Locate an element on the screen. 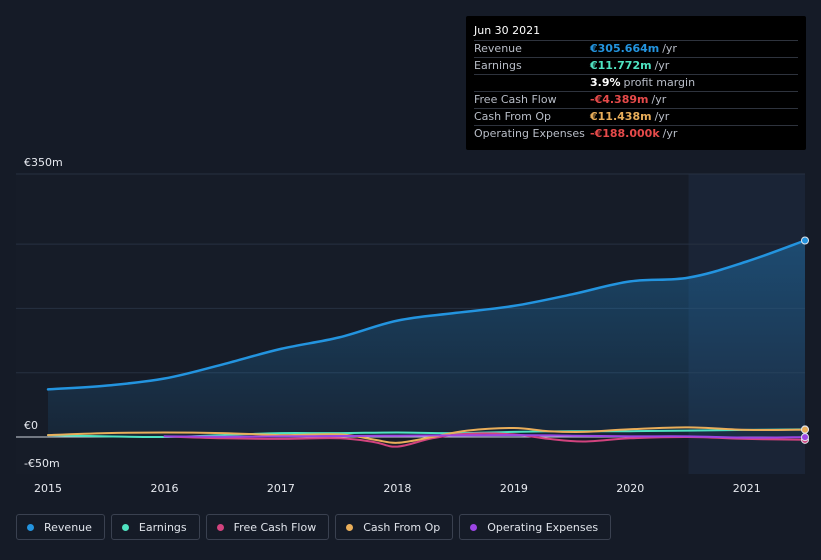  tooltip-row-value: €305.664m is located at coordinates (625, 48).